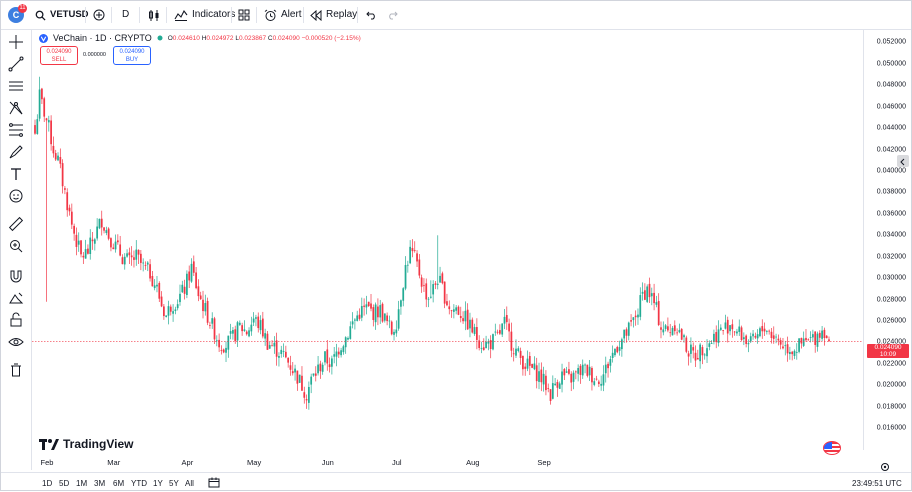 This screenshot has height=492, width=912. Describe the element at coordinates (16, 108) in the screenshot. I see `pitchfork-icon` at that location.